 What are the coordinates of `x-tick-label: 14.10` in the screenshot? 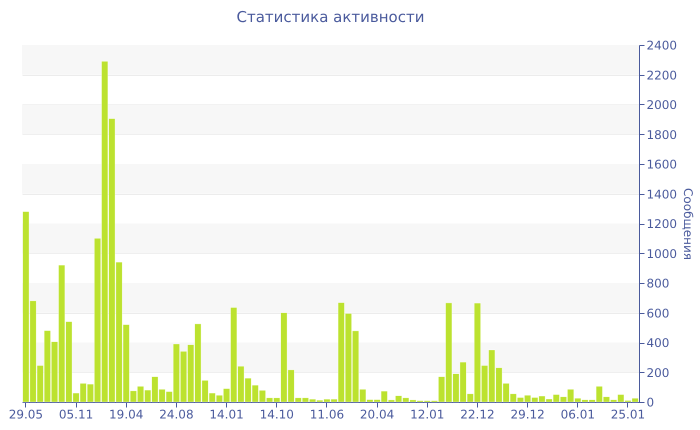 It's located at (277, 415).